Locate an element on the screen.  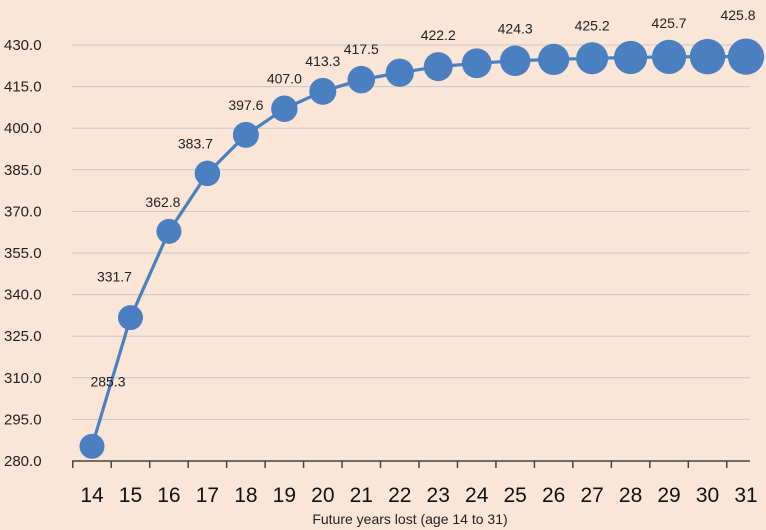
x-axis-label: Future years lost (age 14 to 31) is located at coordinates (409, 519).